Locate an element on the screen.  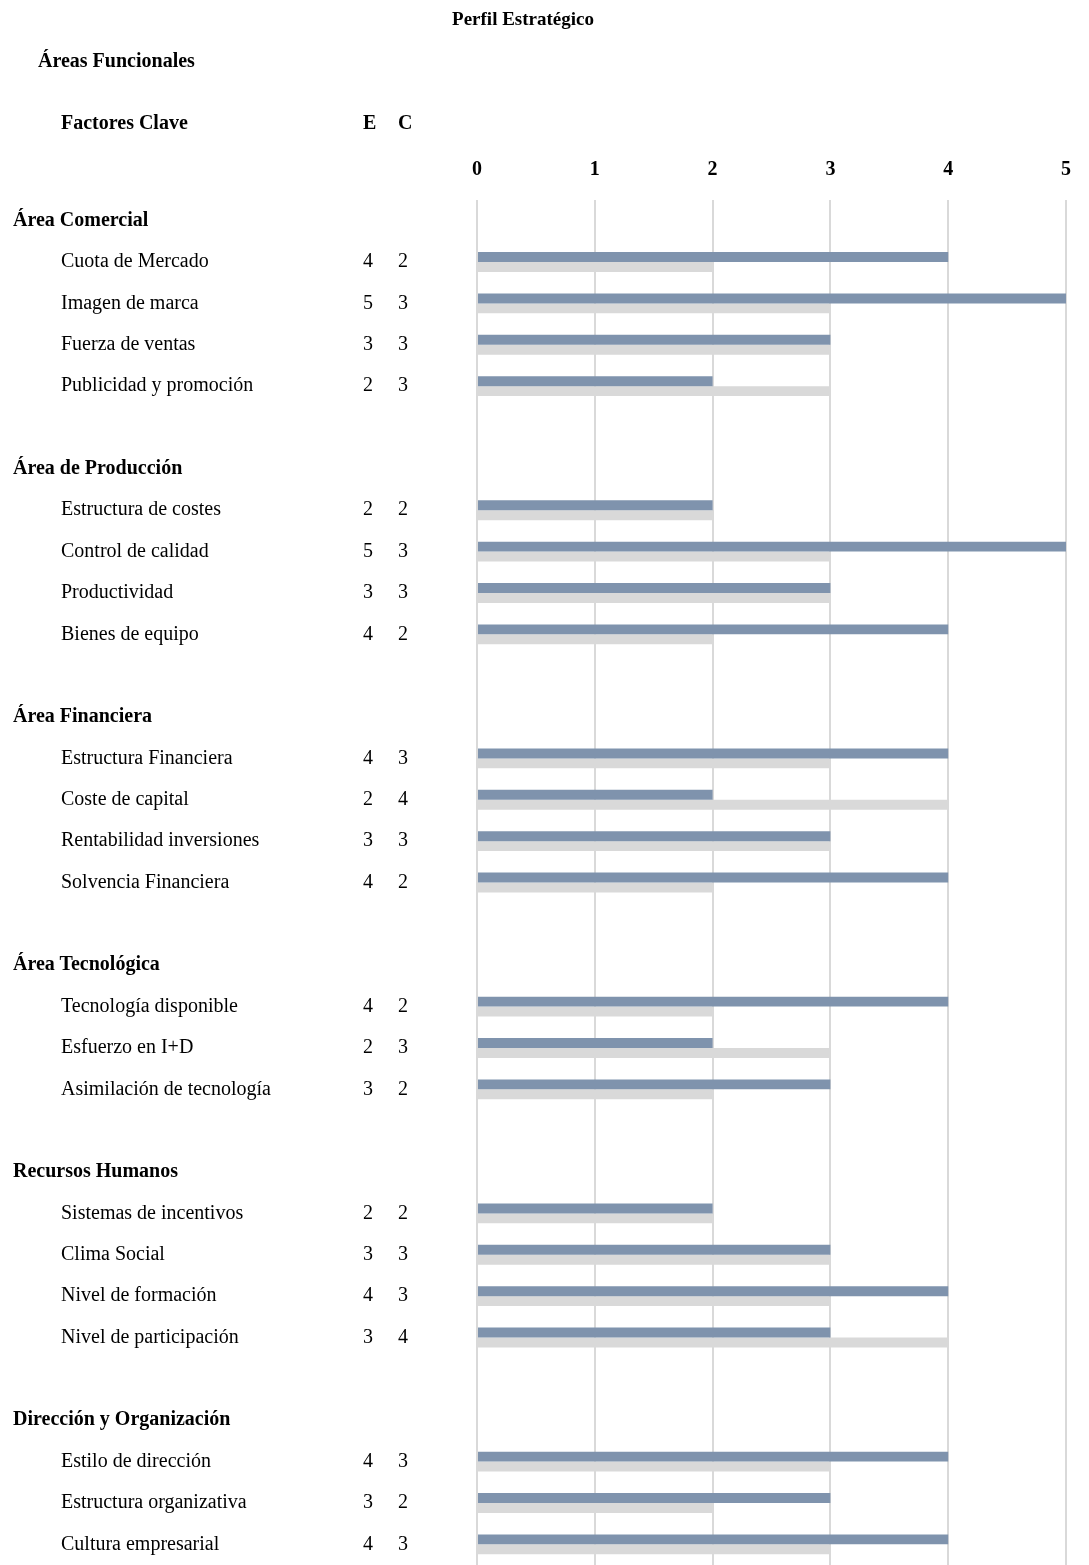
y-tick-label: Esfuerzo en I+D is located at coordinates (127, 1046).